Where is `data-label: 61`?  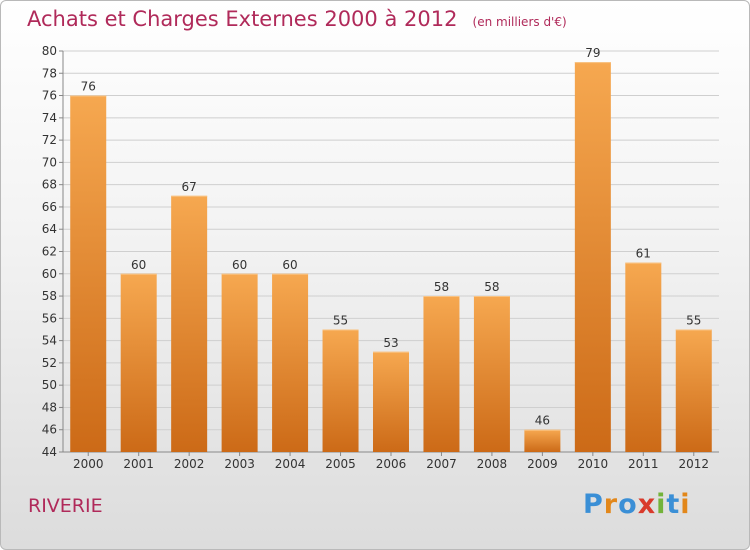 data-label: 61 is located at coordinates (643, 254).